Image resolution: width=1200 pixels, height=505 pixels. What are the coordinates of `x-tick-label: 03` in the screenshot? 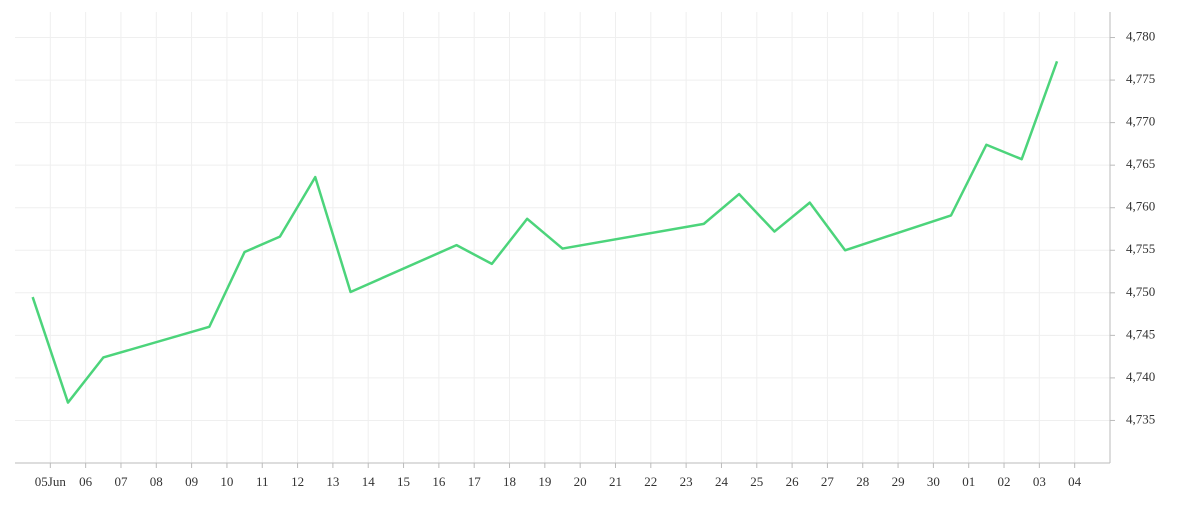 It's located at (1039, 481).